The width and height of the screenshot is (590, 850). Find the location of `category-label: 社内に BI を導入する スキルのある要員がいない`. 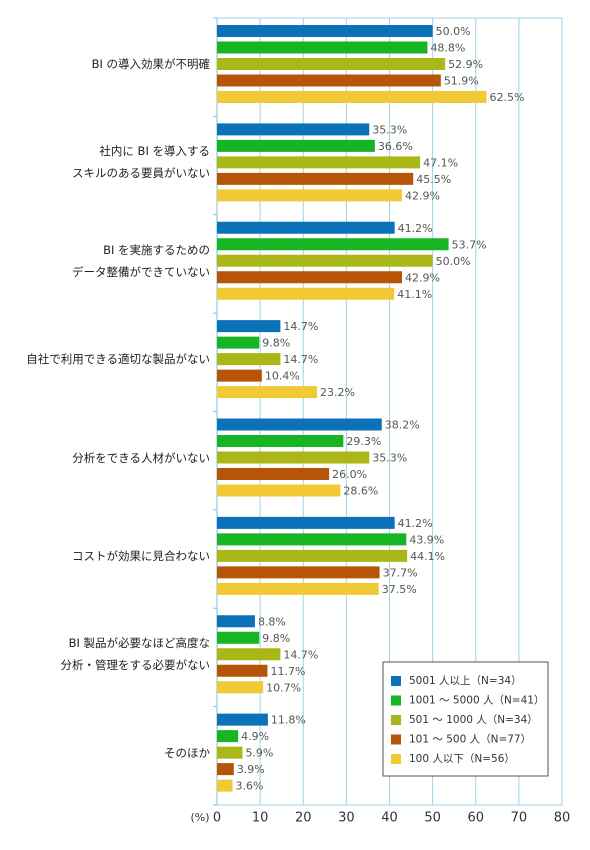

category-label: 社内に BI を導入する スキルのある要員がいない is located at coordinates (141, 162).